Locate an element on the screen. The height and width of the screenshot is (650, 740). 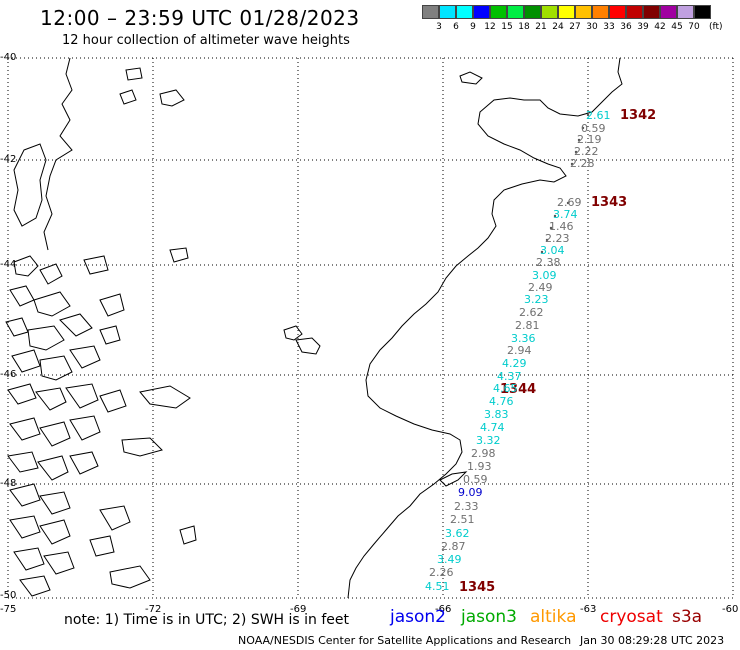
scale-label: 27 is located at coordinates (575, 27).